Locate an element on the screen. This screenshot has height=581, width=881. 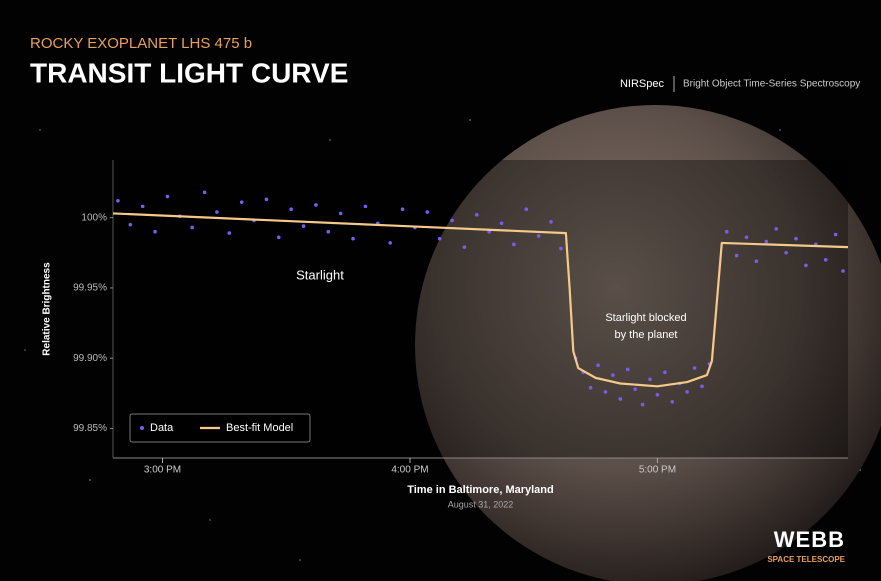
x-tick-label: 5:00 PM is located at coordinates (657, 470).